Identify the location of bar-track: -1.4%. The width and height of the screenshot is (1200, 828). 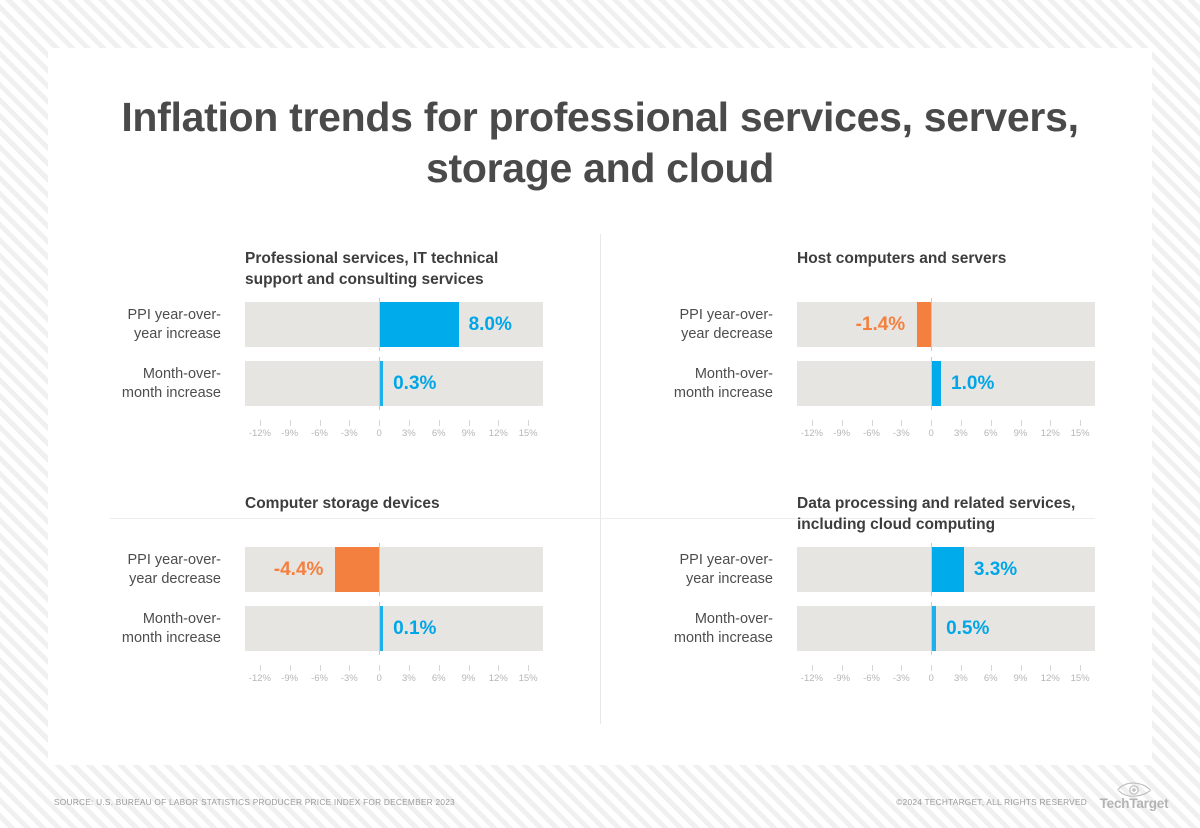
(946, 324).